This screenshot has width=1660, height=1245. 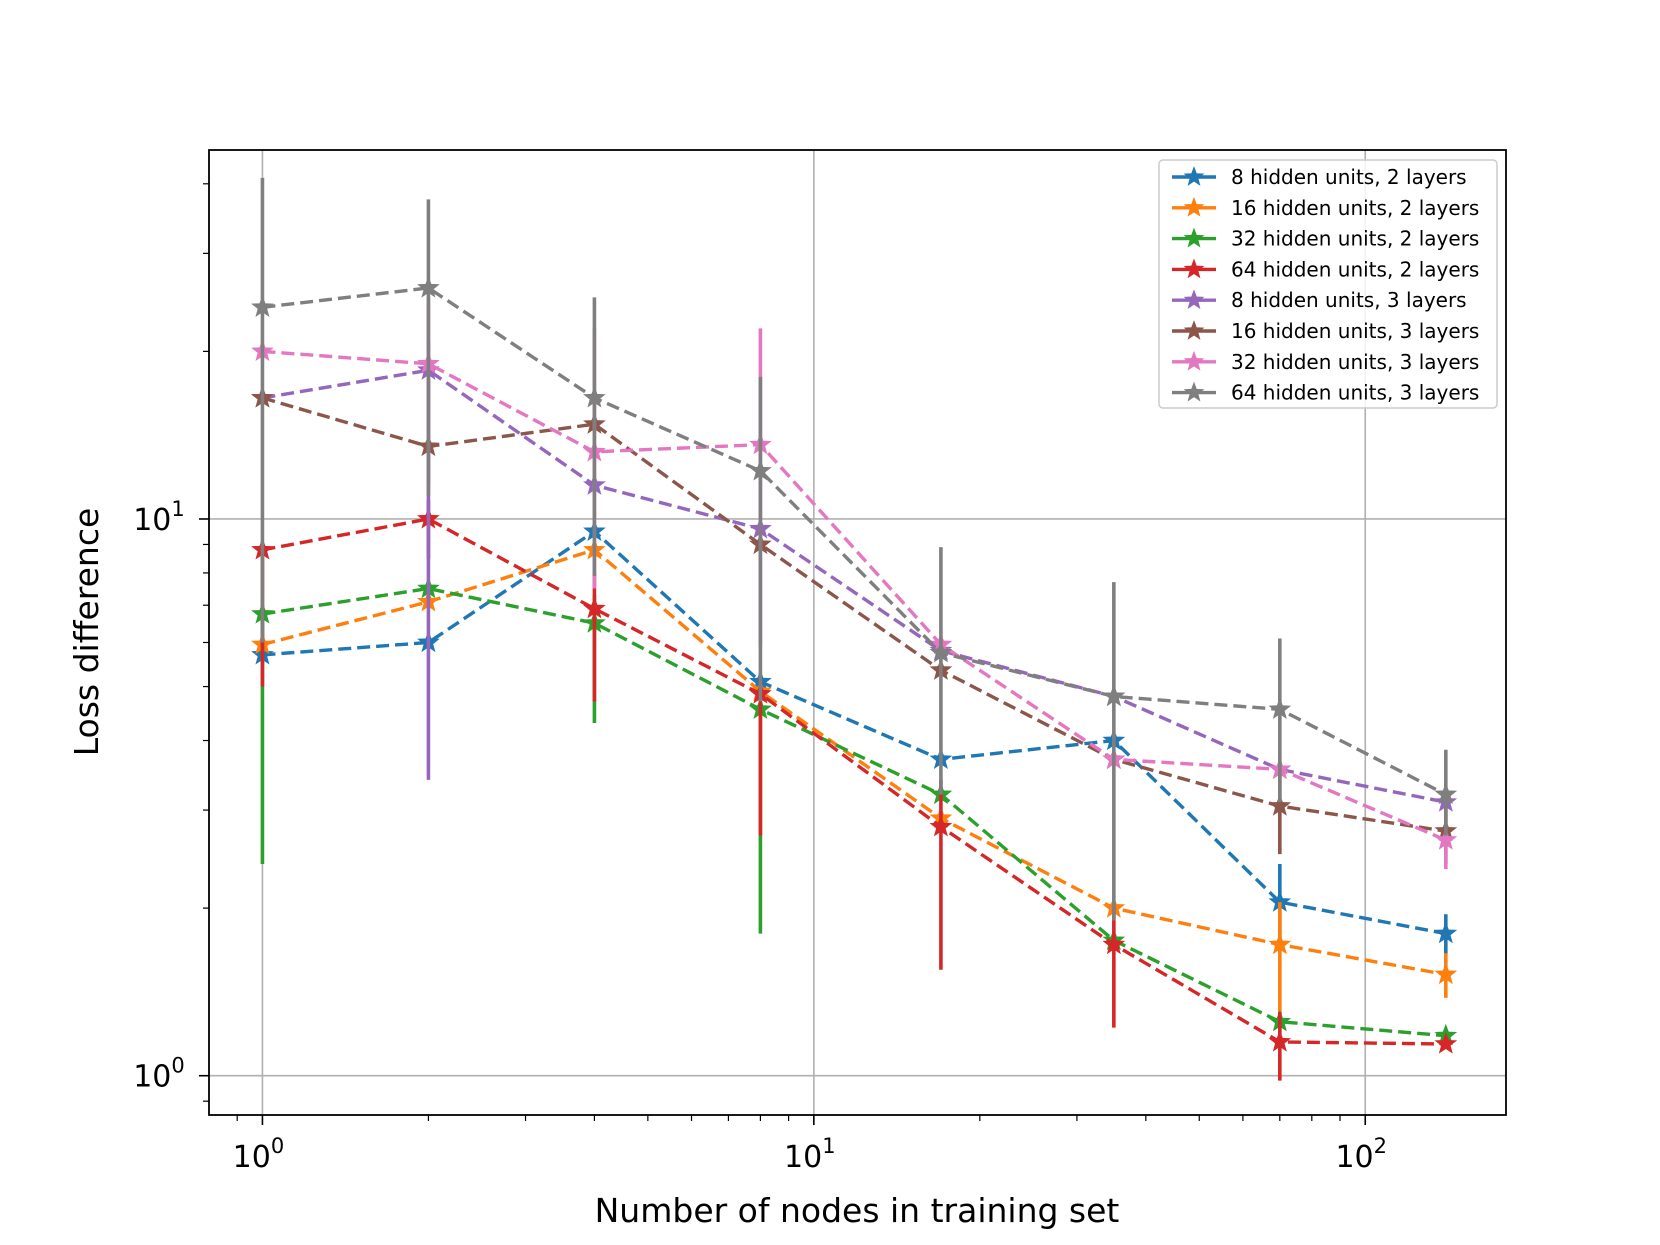 I want to click on legend-entry-label: 64 hidden units, 3 layers, so click(x=1355, y=393).